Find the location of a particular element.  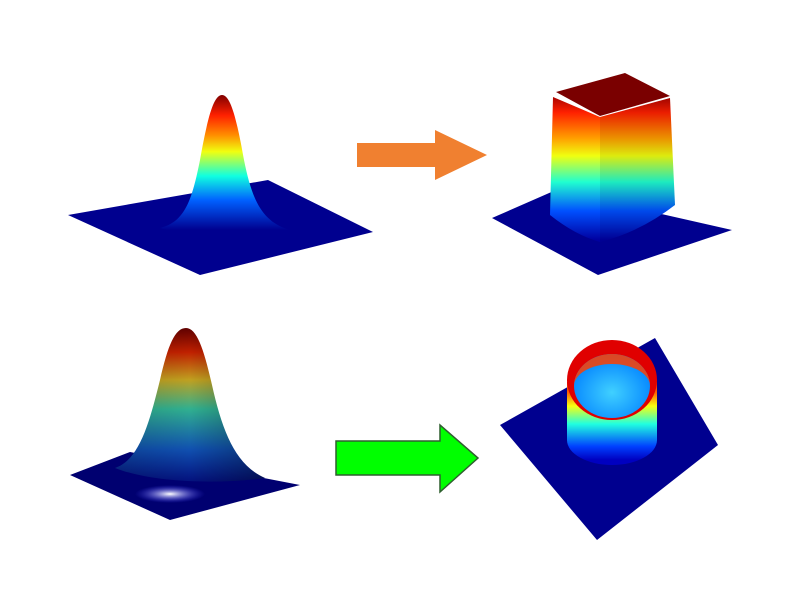

peak-shading is located at coordinates (190, 405).